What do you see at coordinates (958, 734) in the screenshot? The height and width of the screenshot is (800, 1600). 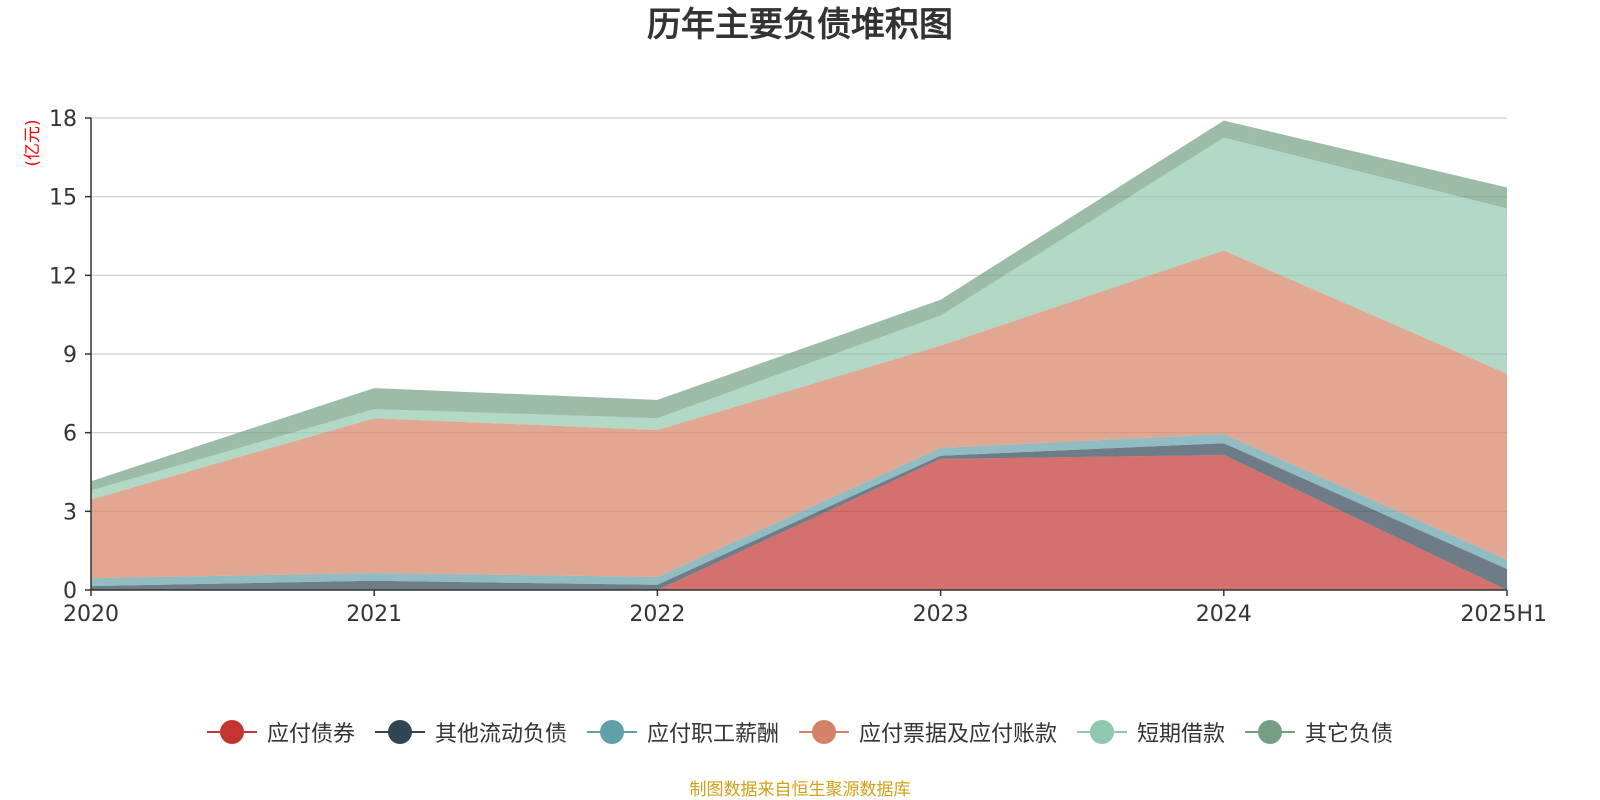 I see `legend-label: 应付票据及应付账款` at bounding box center [958, 734].